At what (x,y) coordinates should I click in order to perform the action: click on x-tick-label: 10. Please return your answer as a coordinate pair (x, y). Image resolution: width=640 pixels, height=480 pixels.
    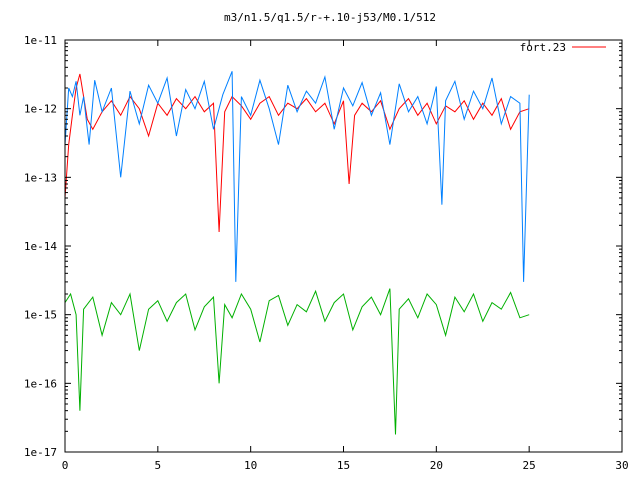
    Looking at the image, I should click on (250, 465).